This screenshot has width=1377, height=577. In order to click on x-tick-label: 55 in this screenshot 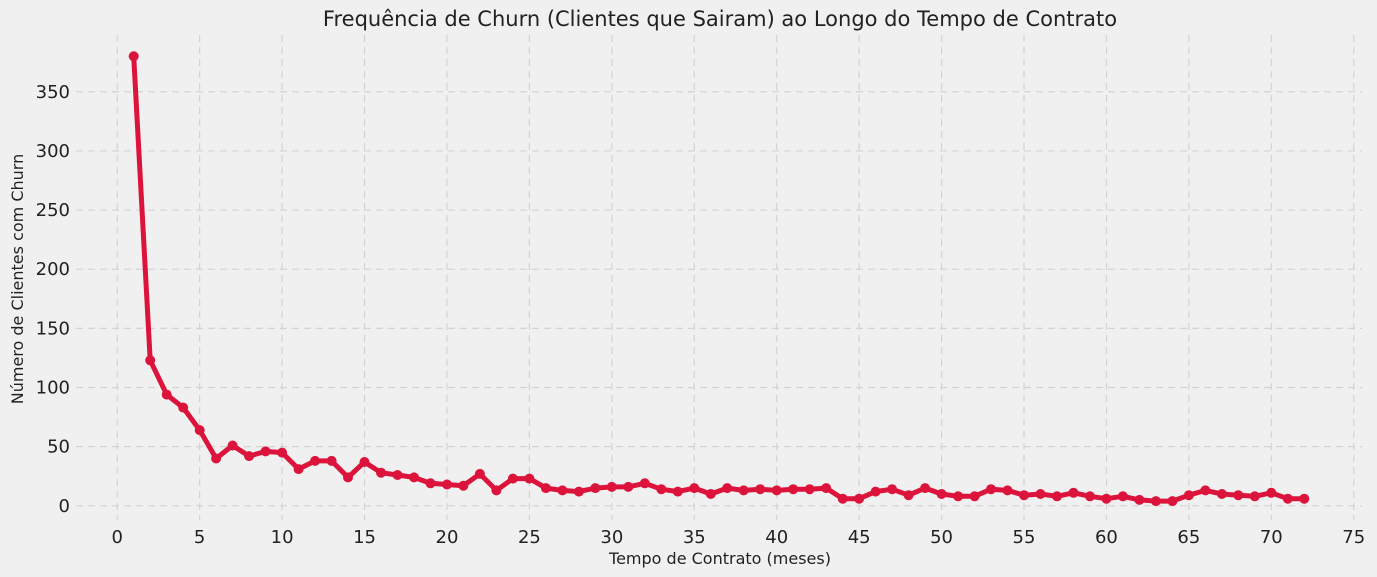, I will do `click(1024, 537)`.